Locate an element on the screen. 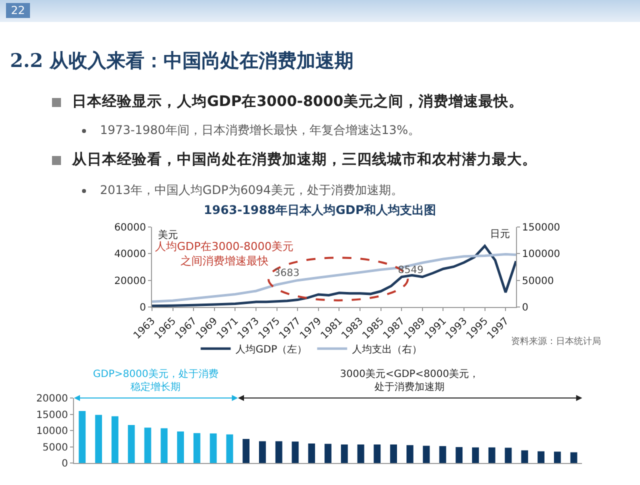  y2-tick-label: 0 is located at coordinates (525, 308).